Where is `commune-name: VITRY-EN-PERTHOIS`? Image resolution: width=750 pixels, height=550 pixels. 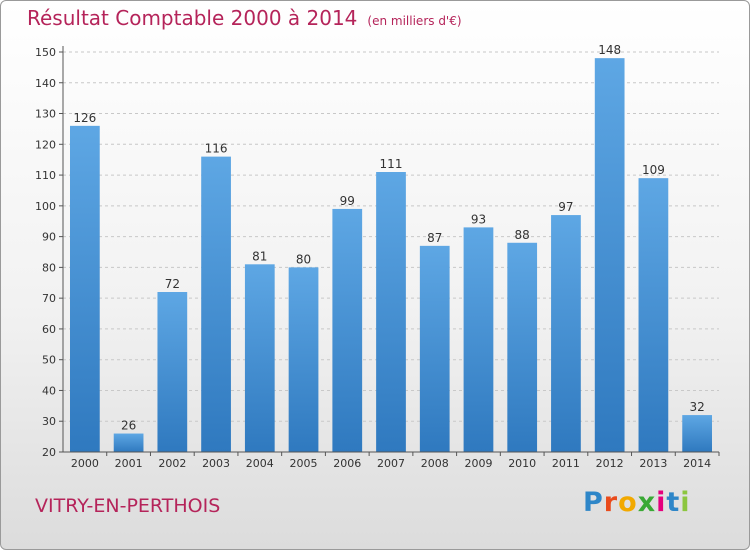
commune-name: VITRY-EN-PERTHOIS is located at coordinates (128, 506).